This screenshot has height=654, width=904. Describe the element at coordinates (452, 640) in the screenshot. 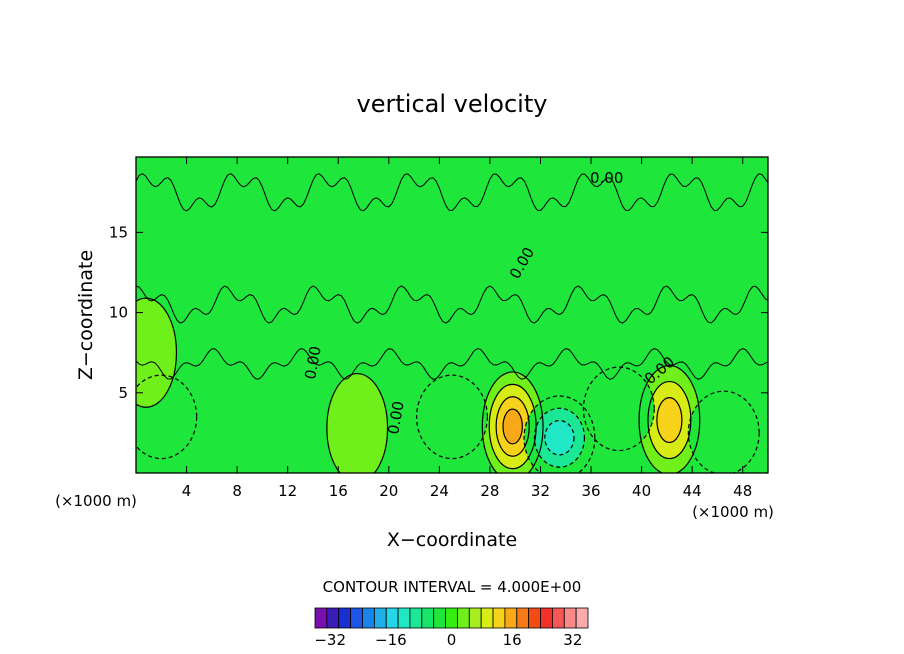

I see `colorbar-tick-label: 0` at that location.